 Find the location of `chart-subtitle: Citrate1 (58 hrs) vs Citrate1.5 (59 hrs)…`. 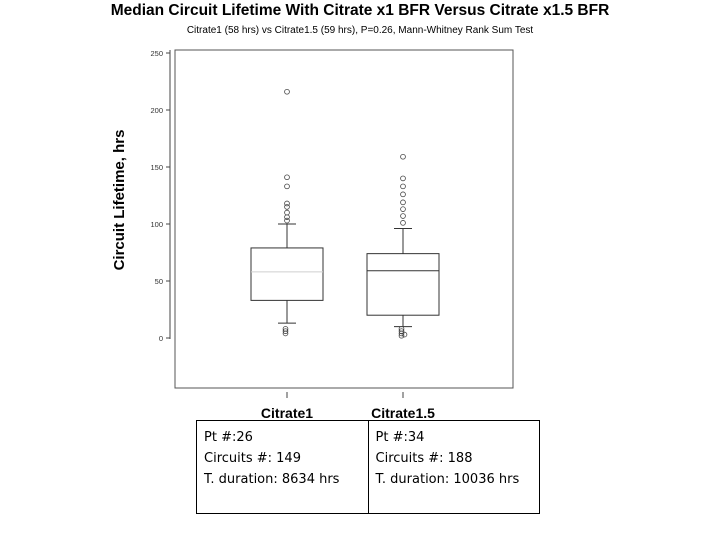

chart-subtitle: Citrate1 (58 hrs) vs Citrate1.5 (59 hrs)… is located at coordinates (360, 30).